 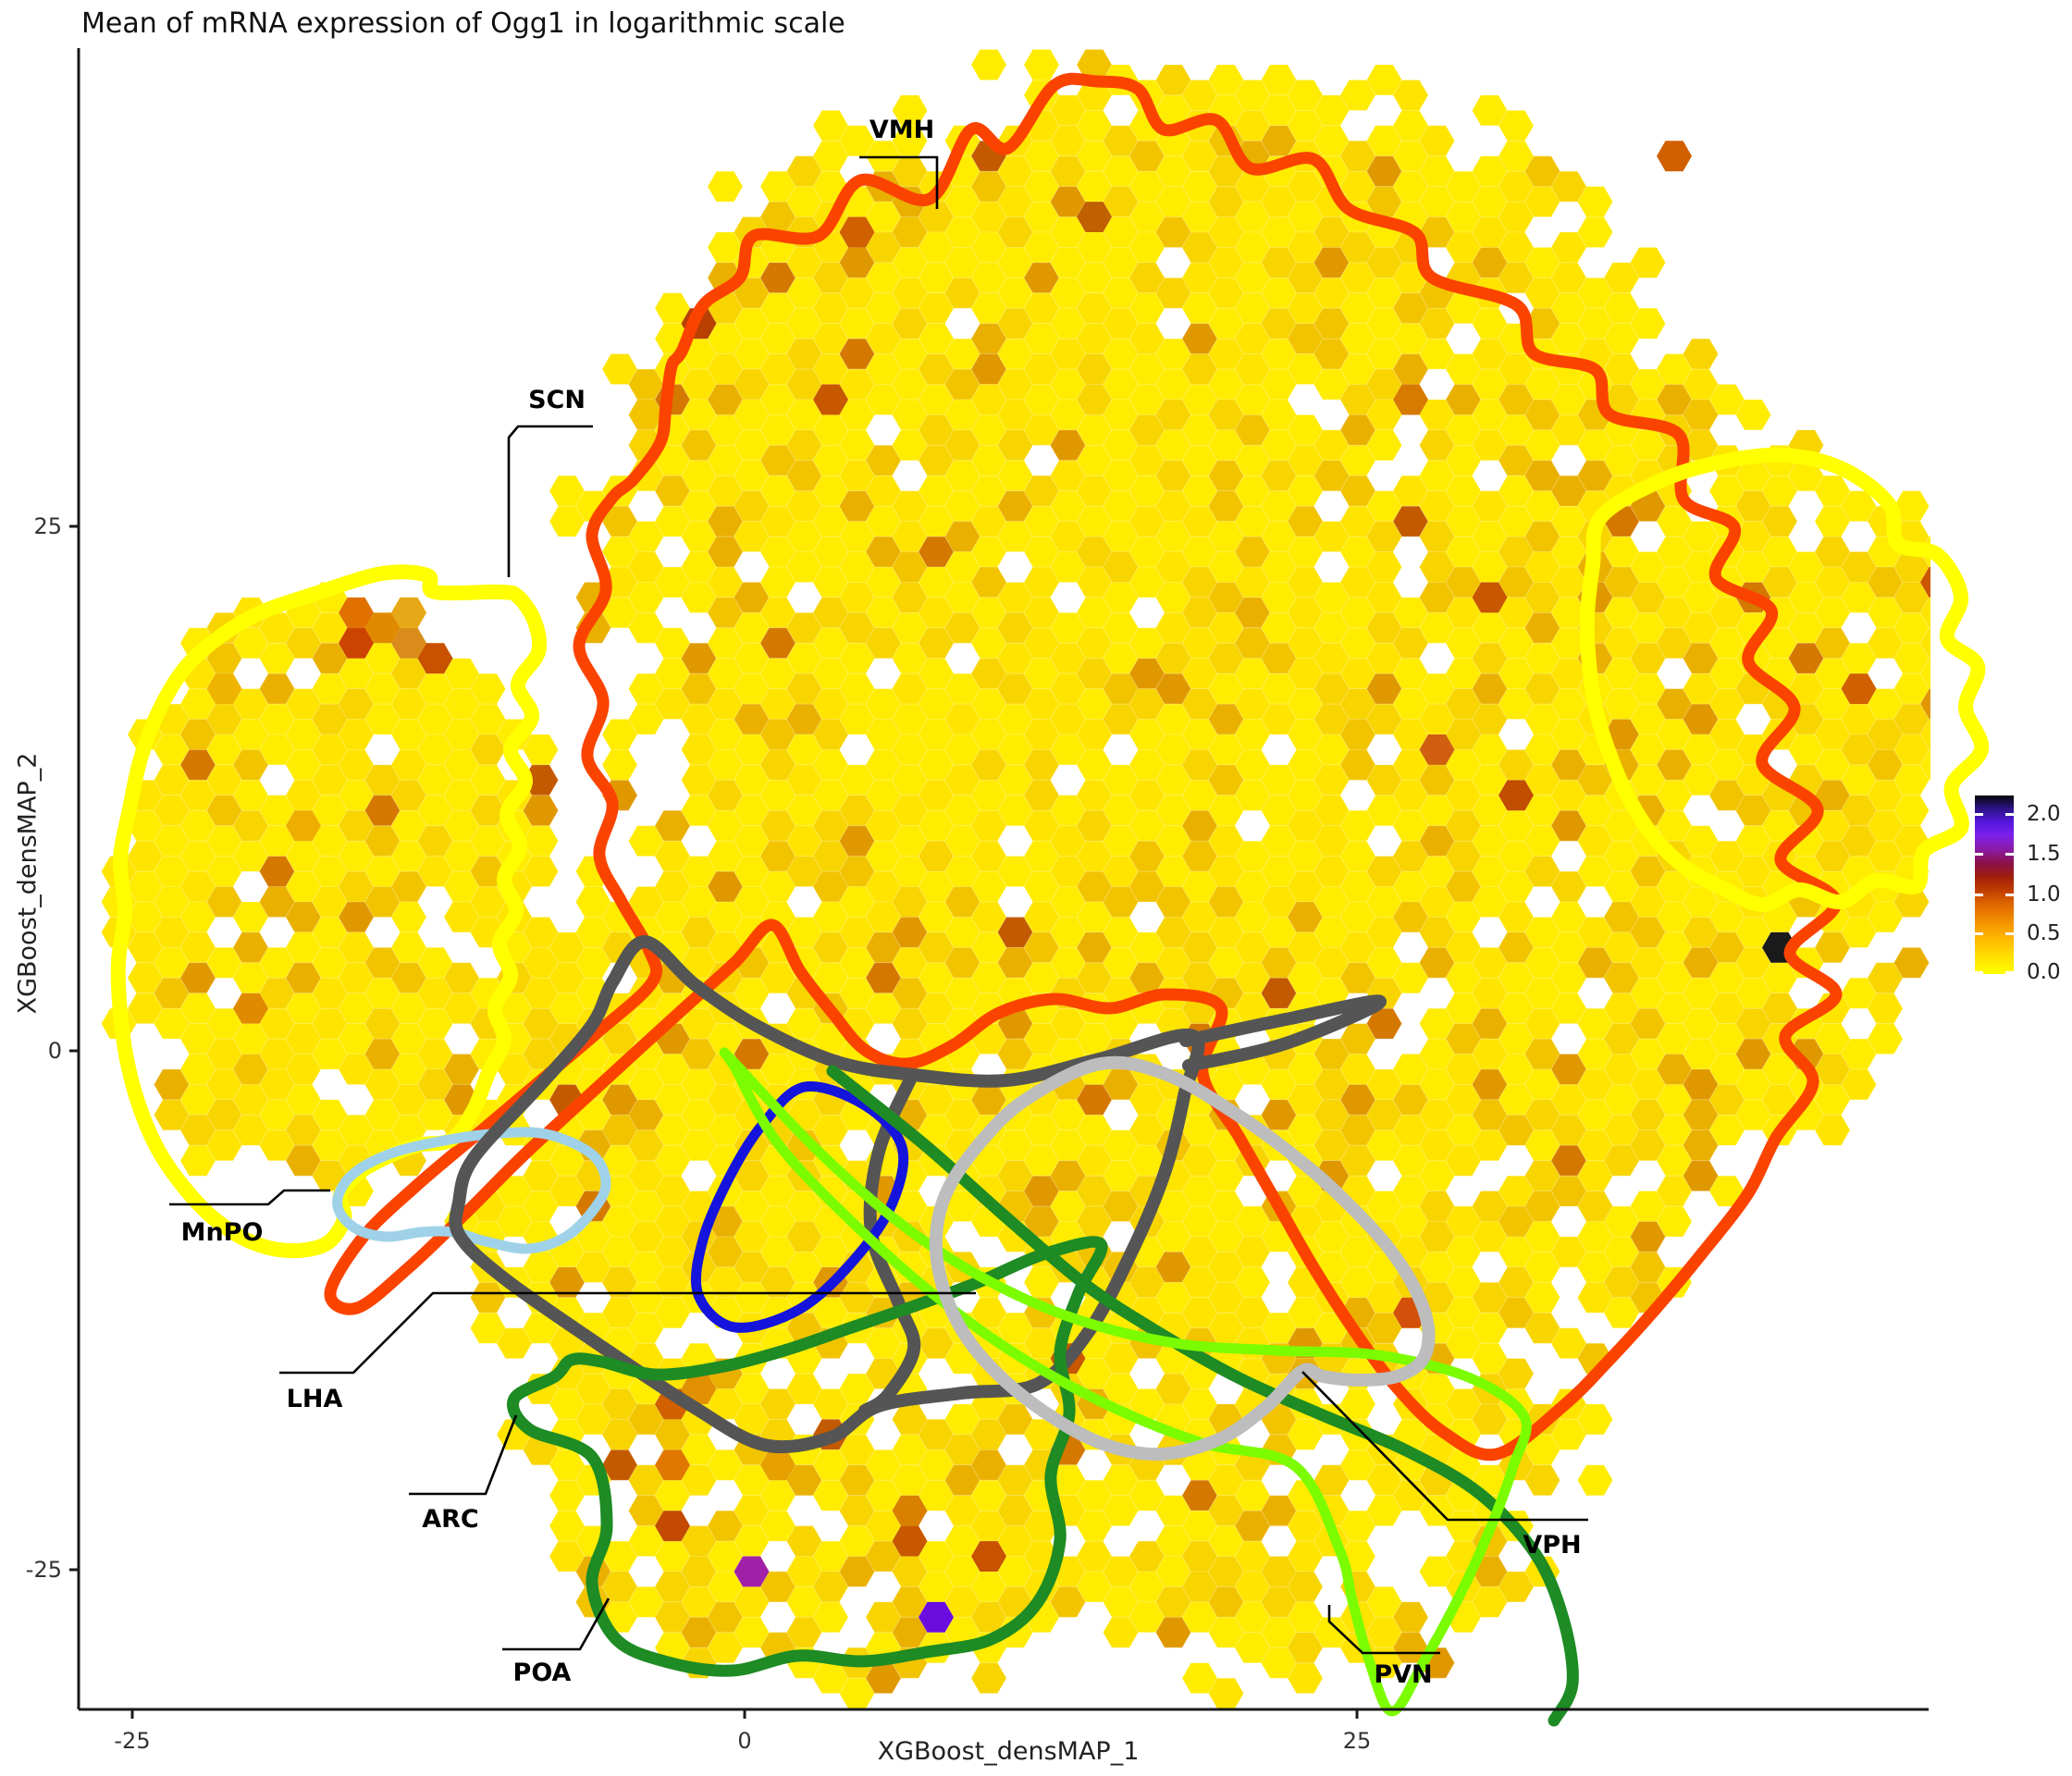 I want to click on y-tick-label: 0, so click(x=55, y=1051).